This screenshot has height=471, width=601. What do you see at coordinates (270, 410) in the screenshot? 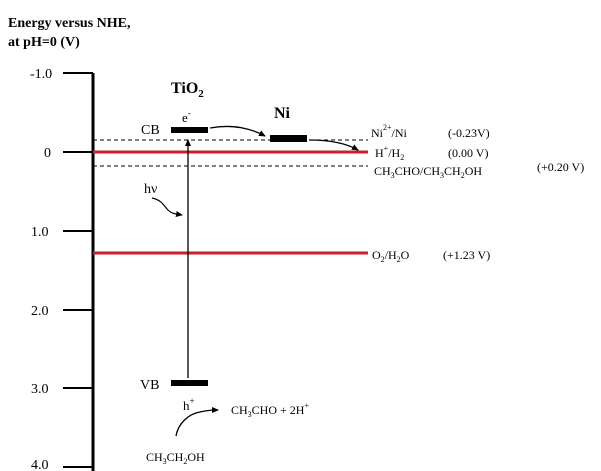
I see `product-label: CH3CHO + 2H+` at bounding box center [270, 410].